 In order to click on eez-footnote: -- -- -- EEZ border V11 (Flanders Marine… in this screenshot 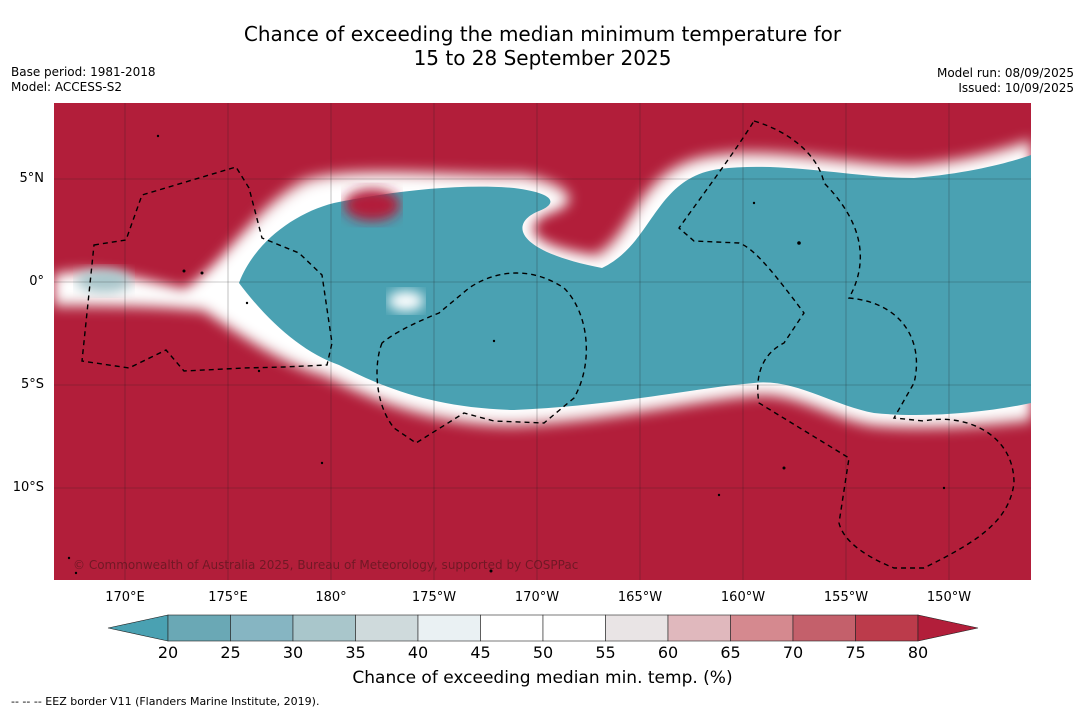, I will do `click(165, 701)`.